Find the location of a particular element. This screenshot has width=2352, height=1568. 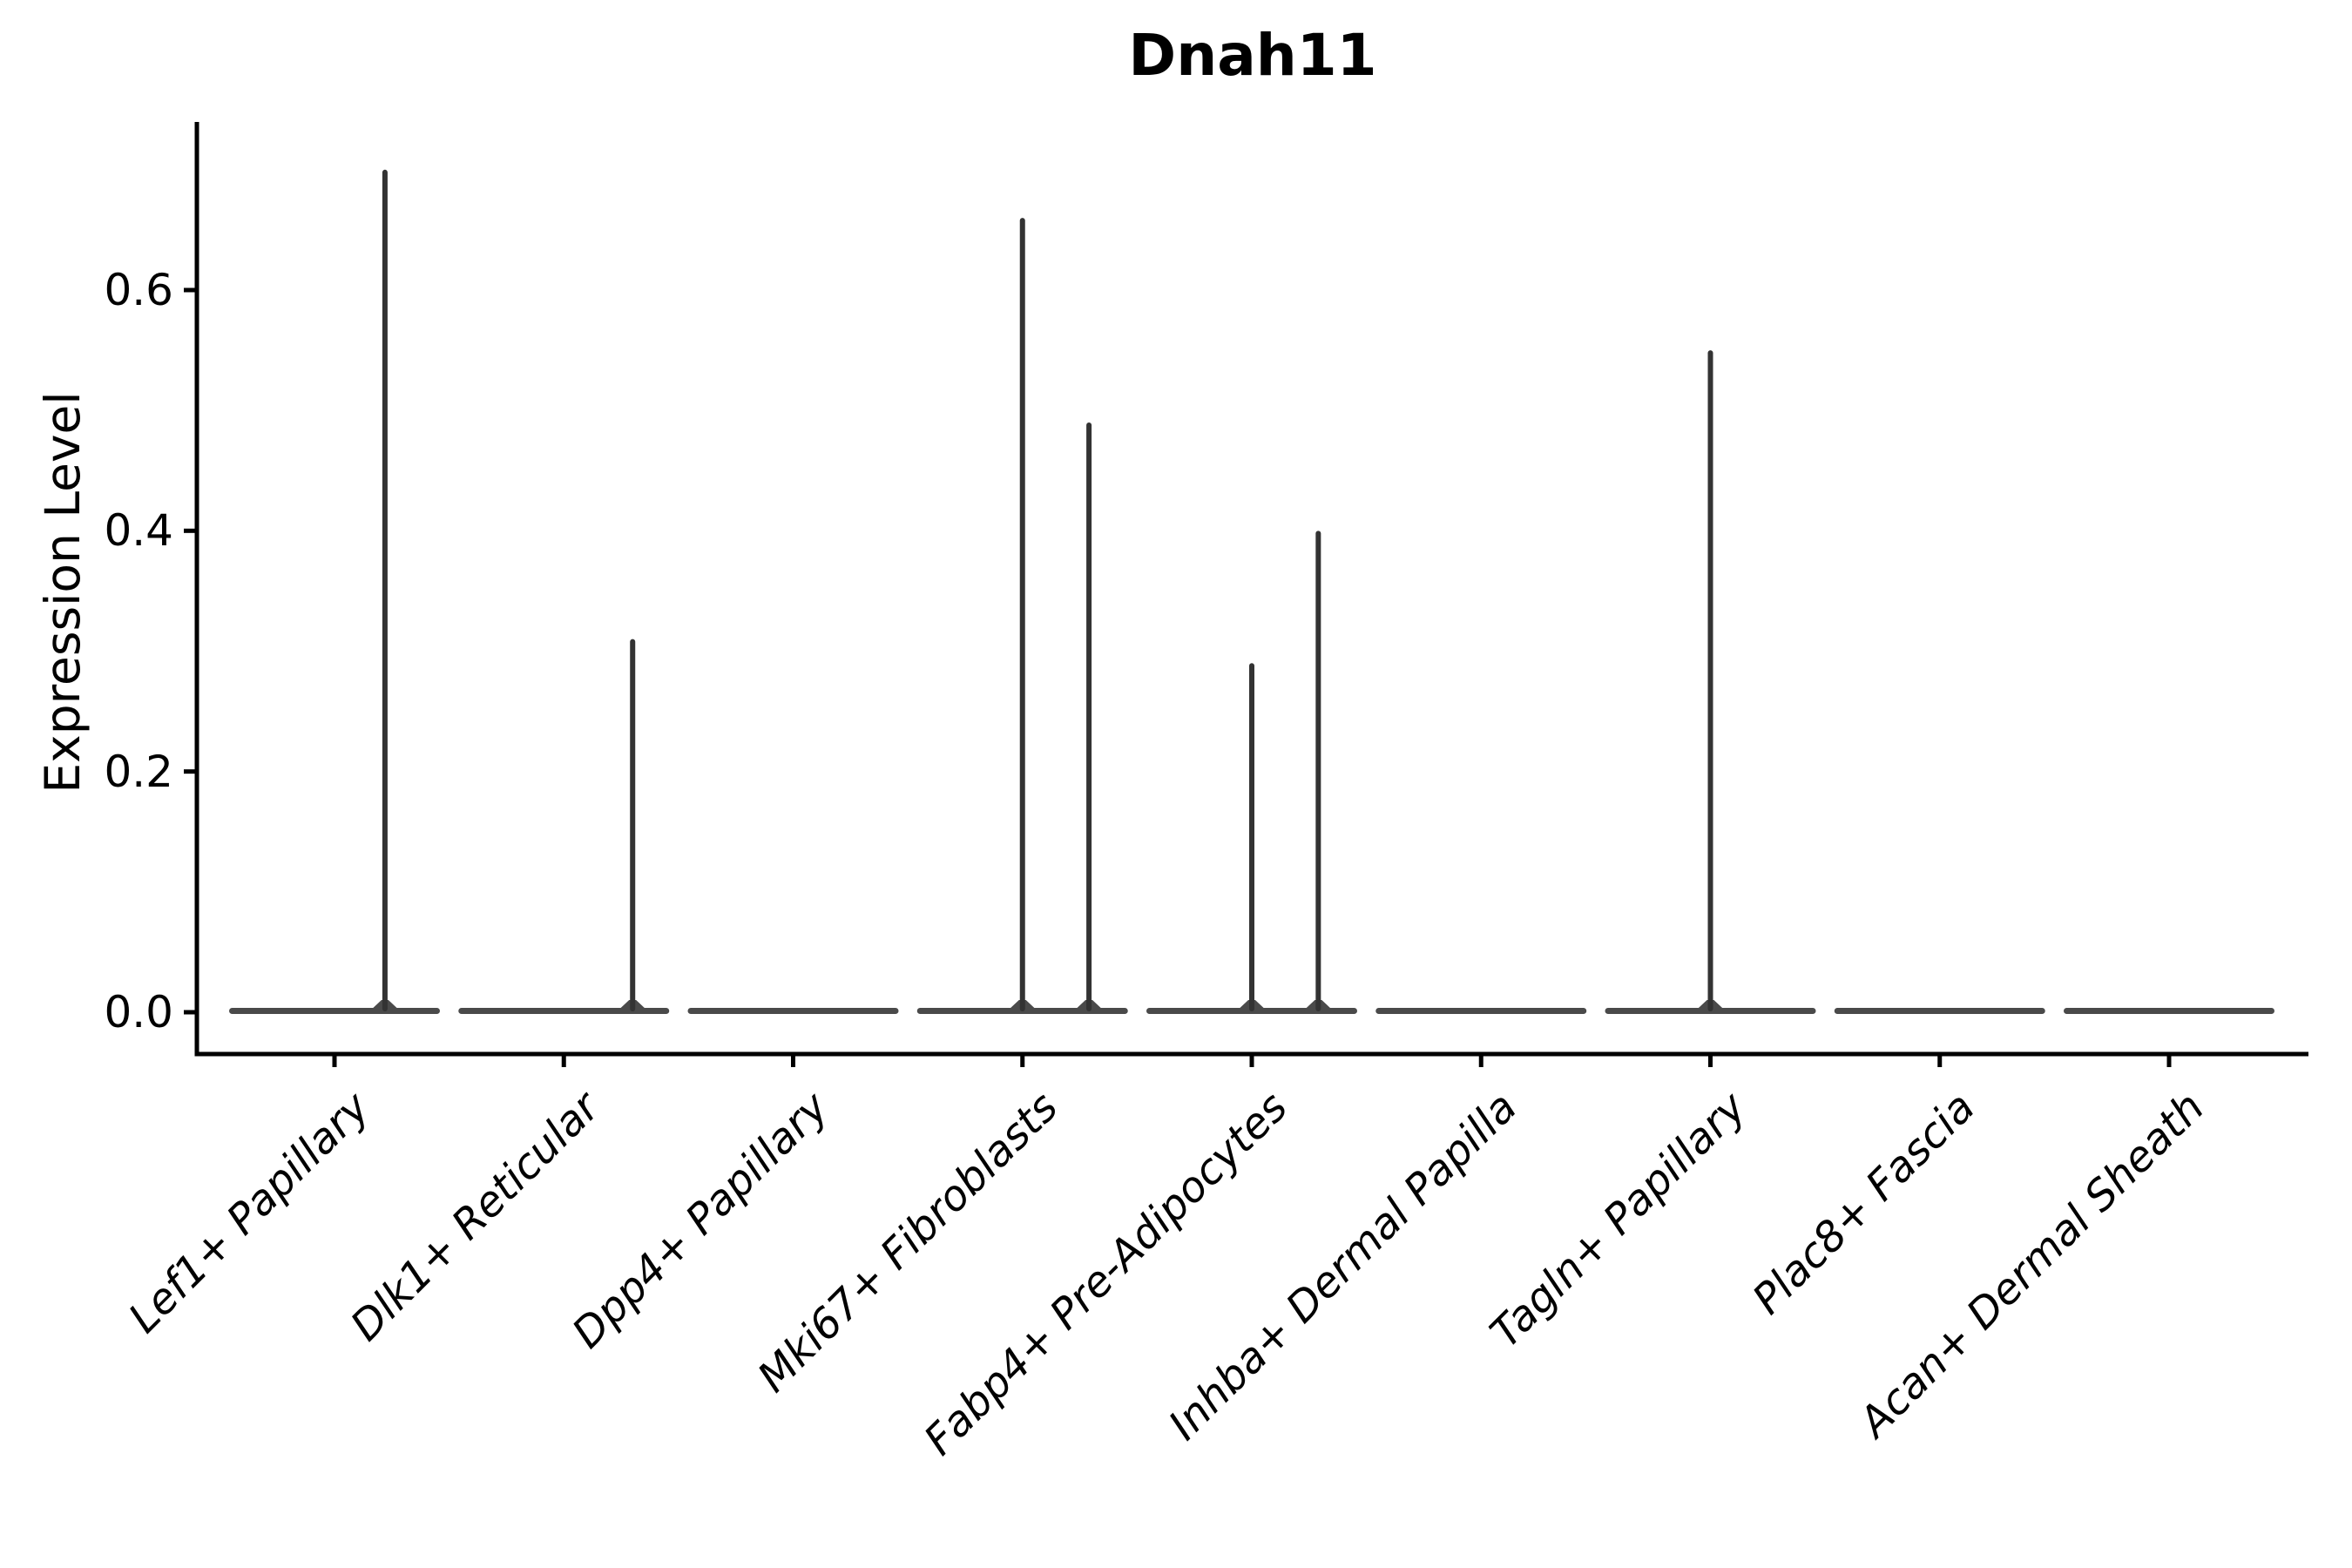

y-tick-label: 0.4 is located at coordinates (138, 531).